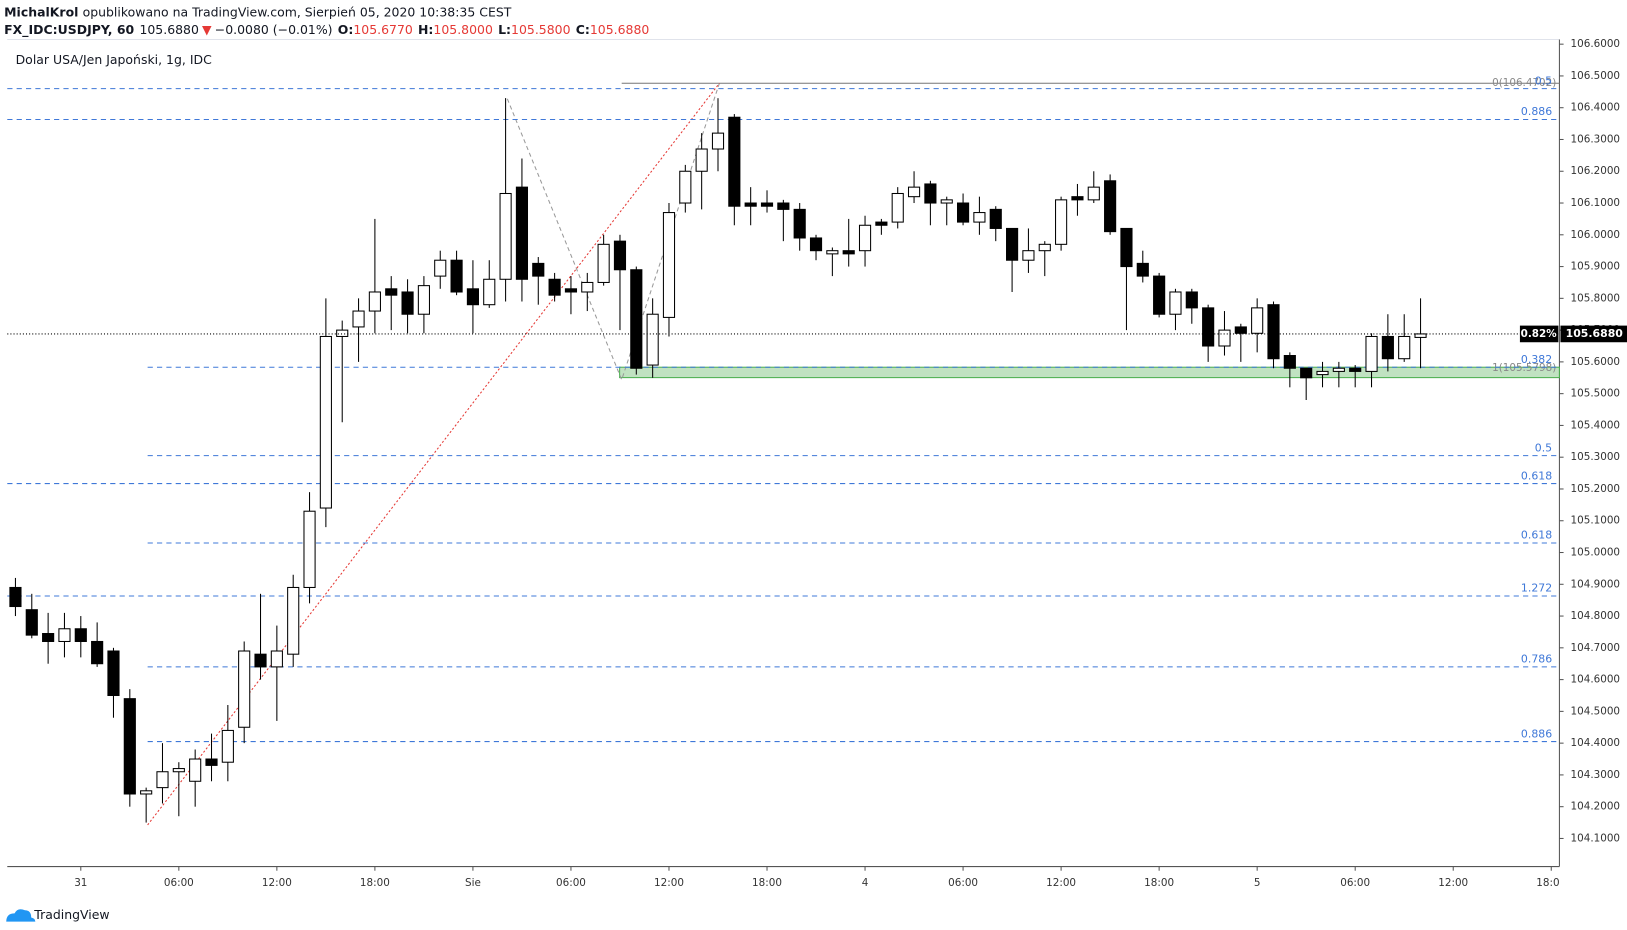 The image size is (1627, 930). I want to click on y-tick-label: 104.3000, so click(1596, 775).